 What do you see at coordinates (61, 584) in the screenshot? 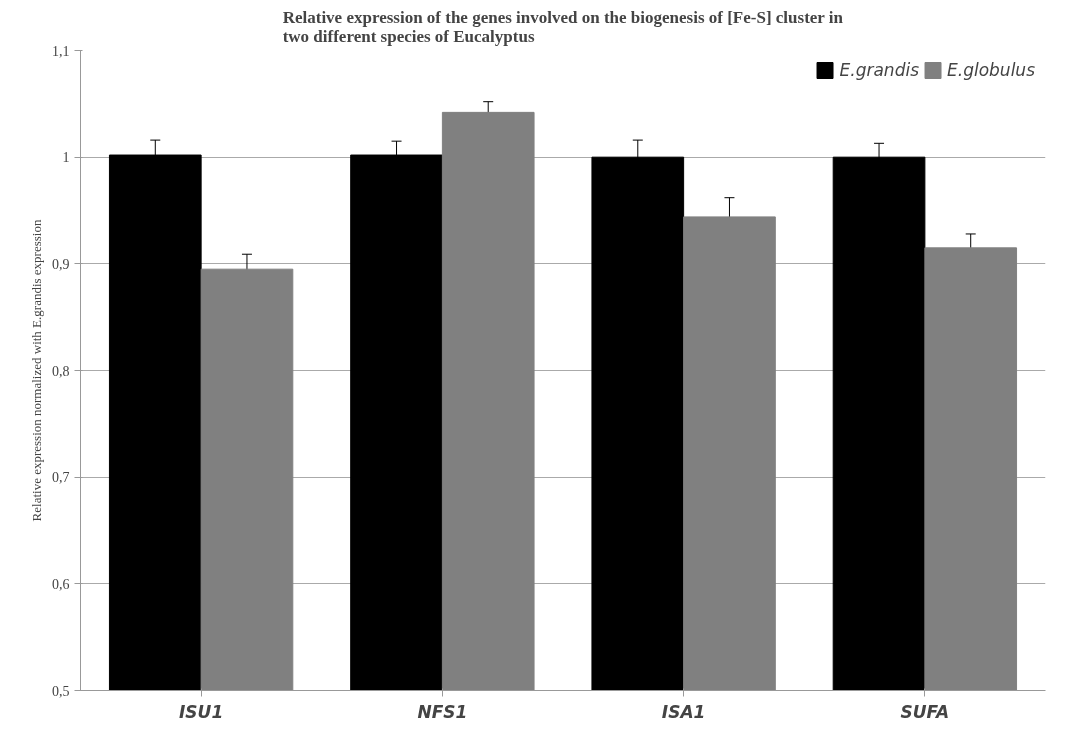
I see `y-tick-label: 0,6` at bounding box center [61, 584].